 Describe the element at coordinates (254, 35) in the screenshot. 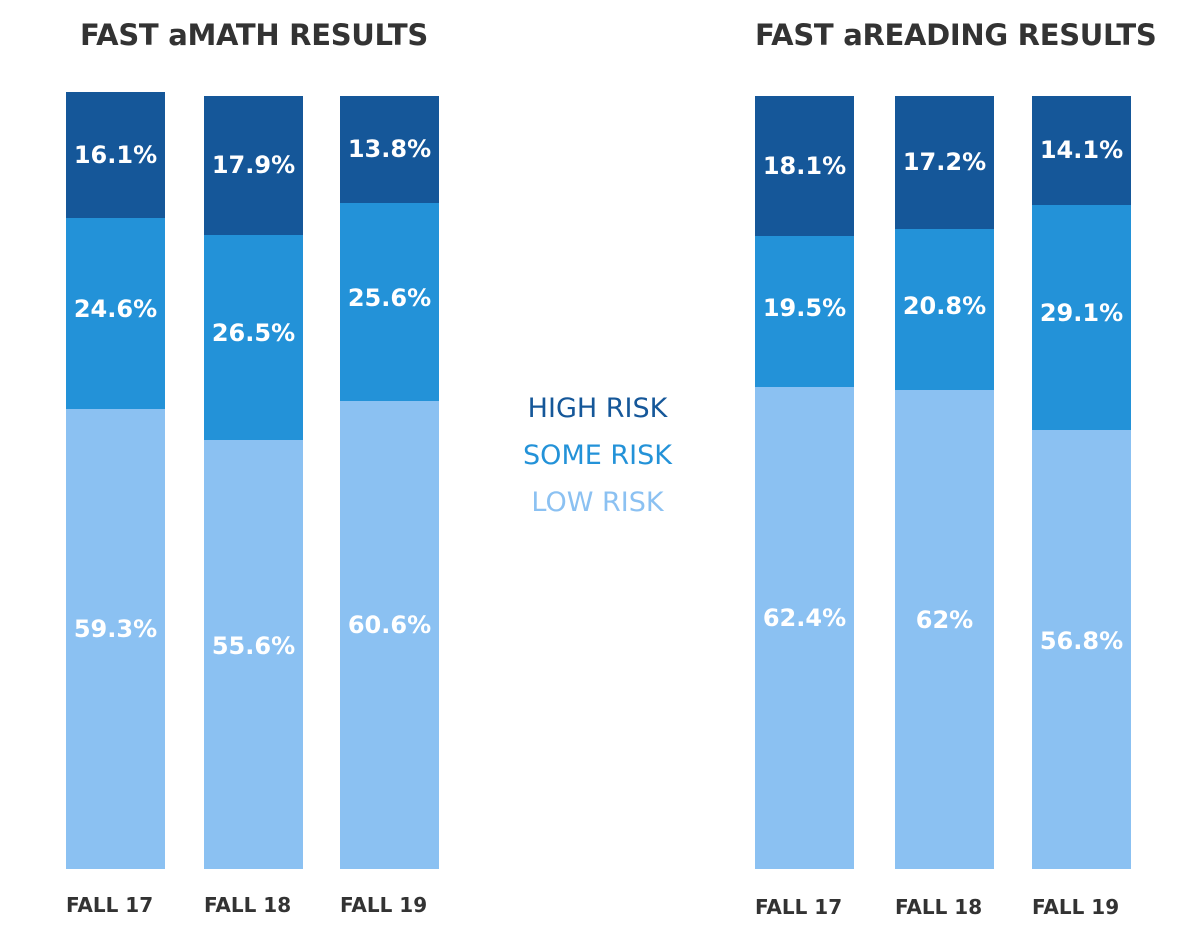

I see `math-chart-title: FAST aMATH RESULTS` at that location.